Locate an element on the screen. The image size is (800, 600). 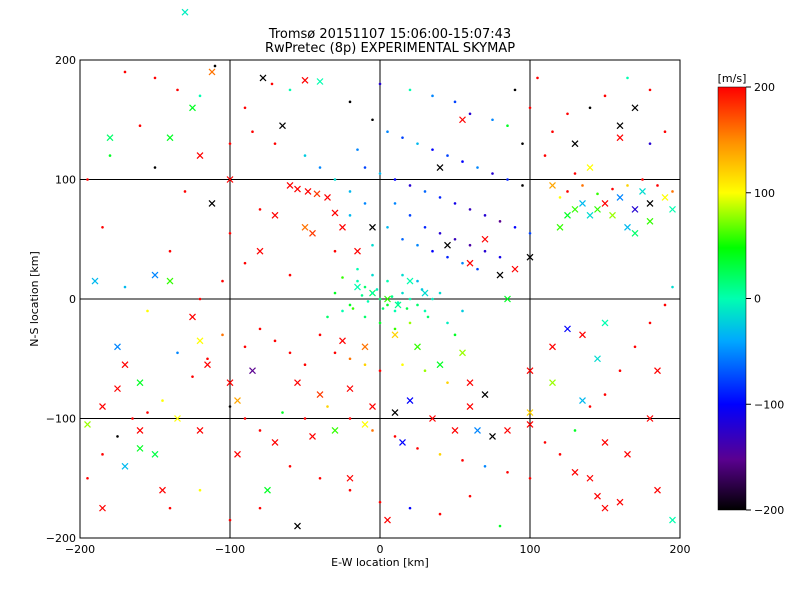
x-tick-label: −100 is located at coordinates (230, 549).